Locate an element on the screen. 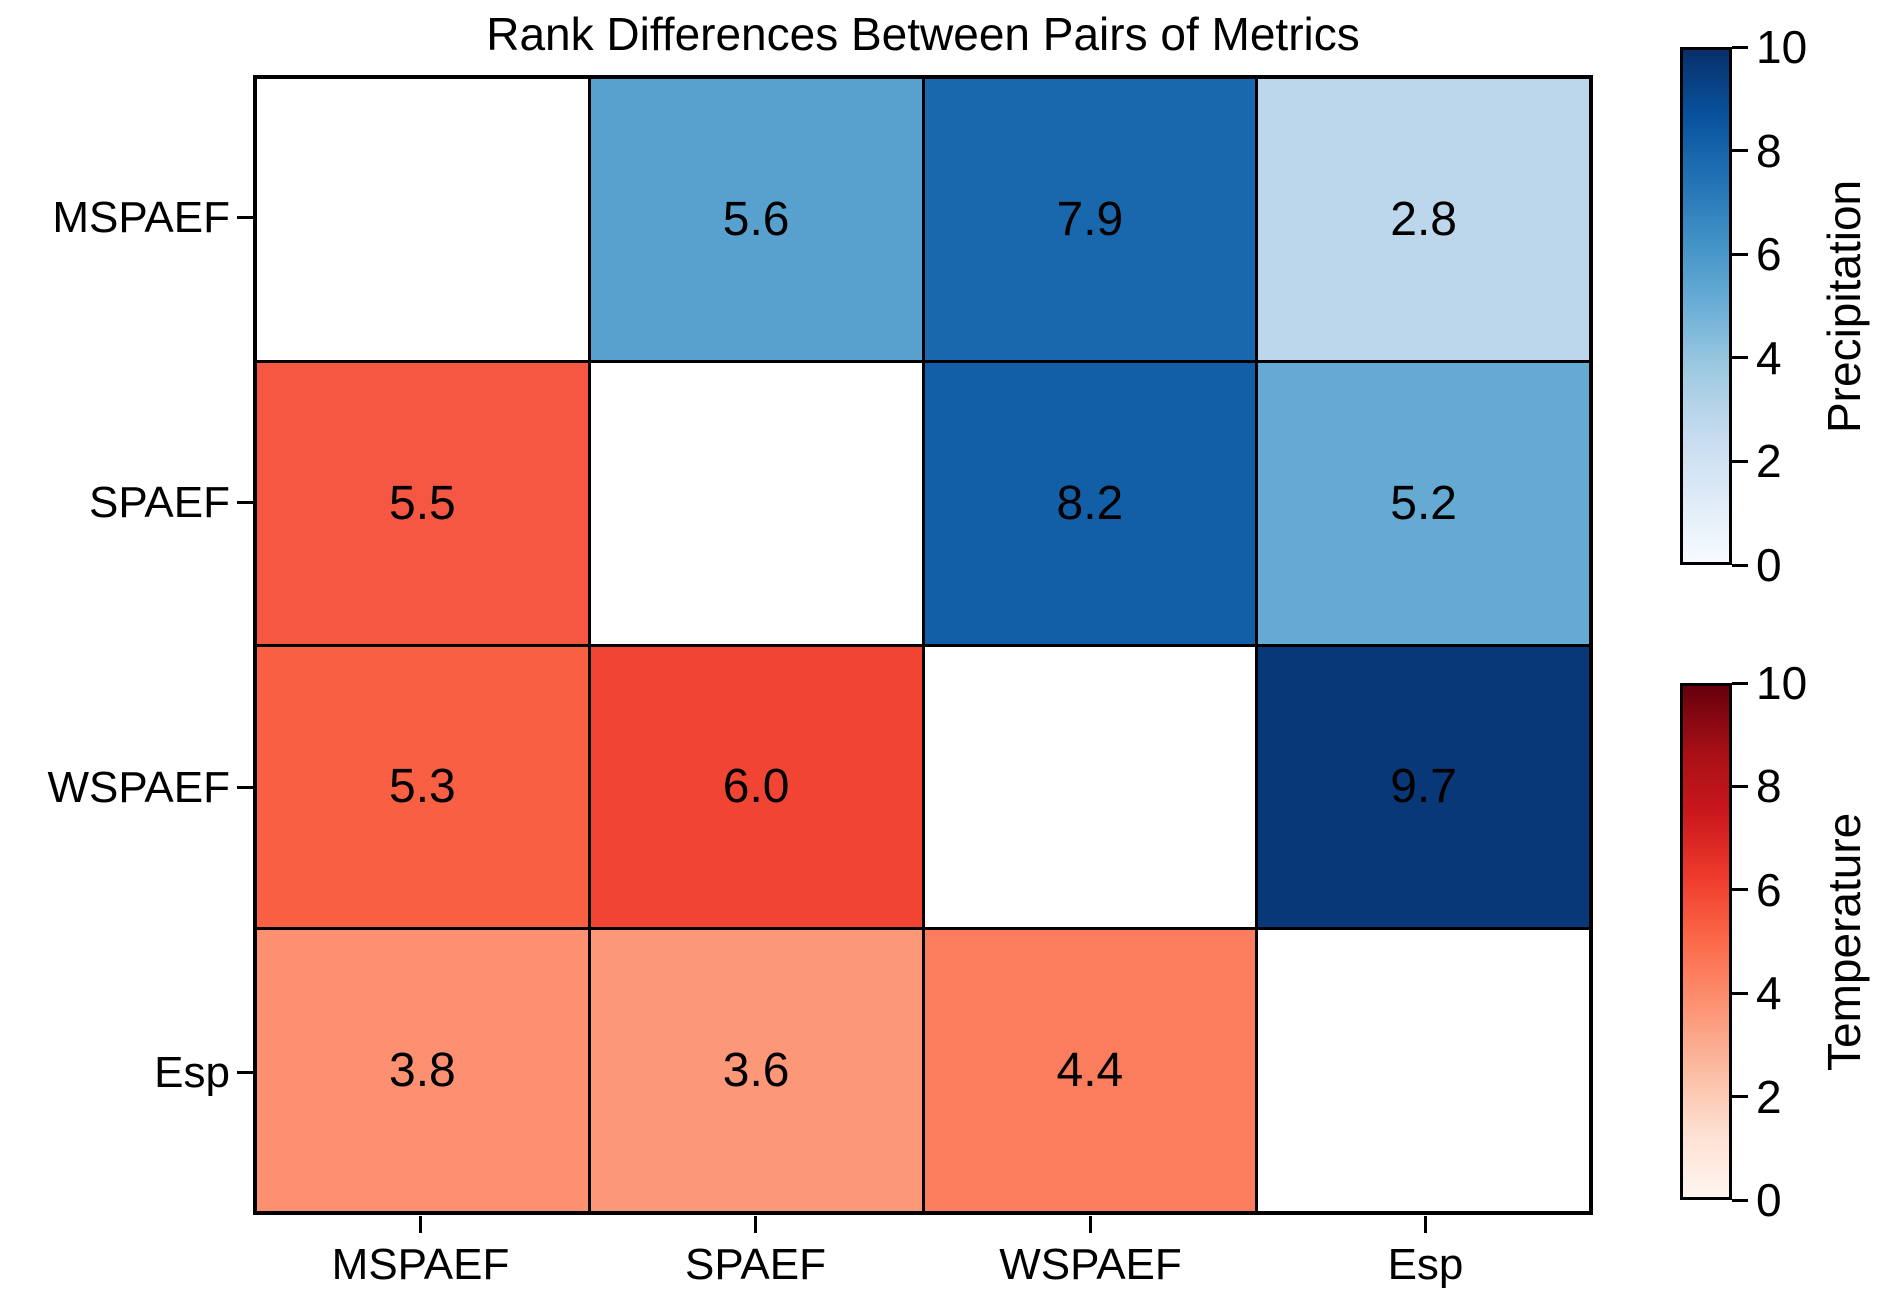 This screenshot has height=1307, width=1892. heatmap-cell-Esp-MSPAEF: 3.8 is located at coordinates (422, 1070).